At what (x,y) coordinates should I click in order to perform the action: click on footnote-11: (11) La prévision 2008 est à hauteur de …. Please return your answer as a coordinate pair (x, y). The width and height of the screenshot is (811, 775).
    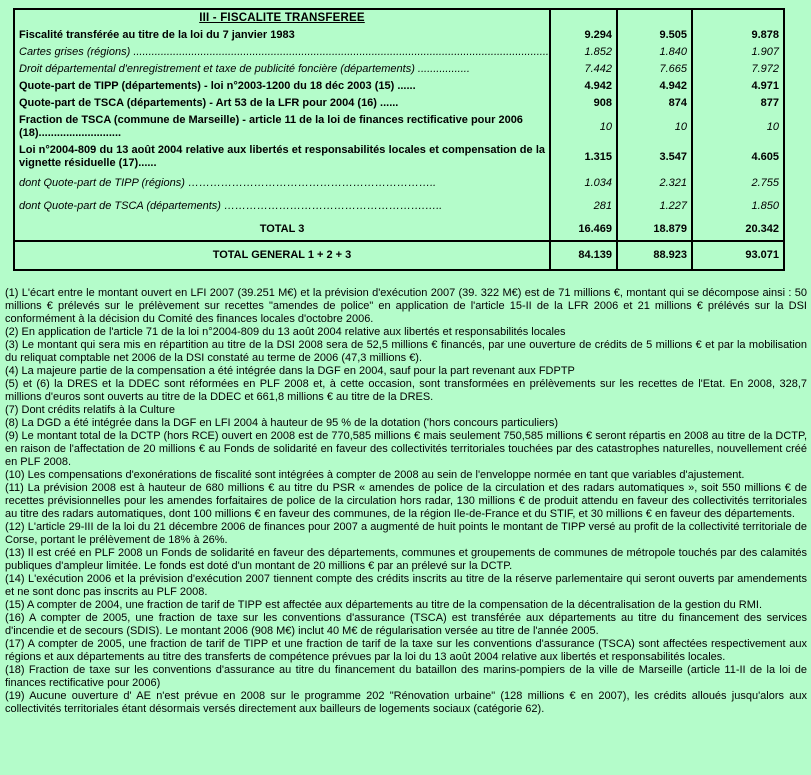
    Looking at the image, I should click on (406, 501).